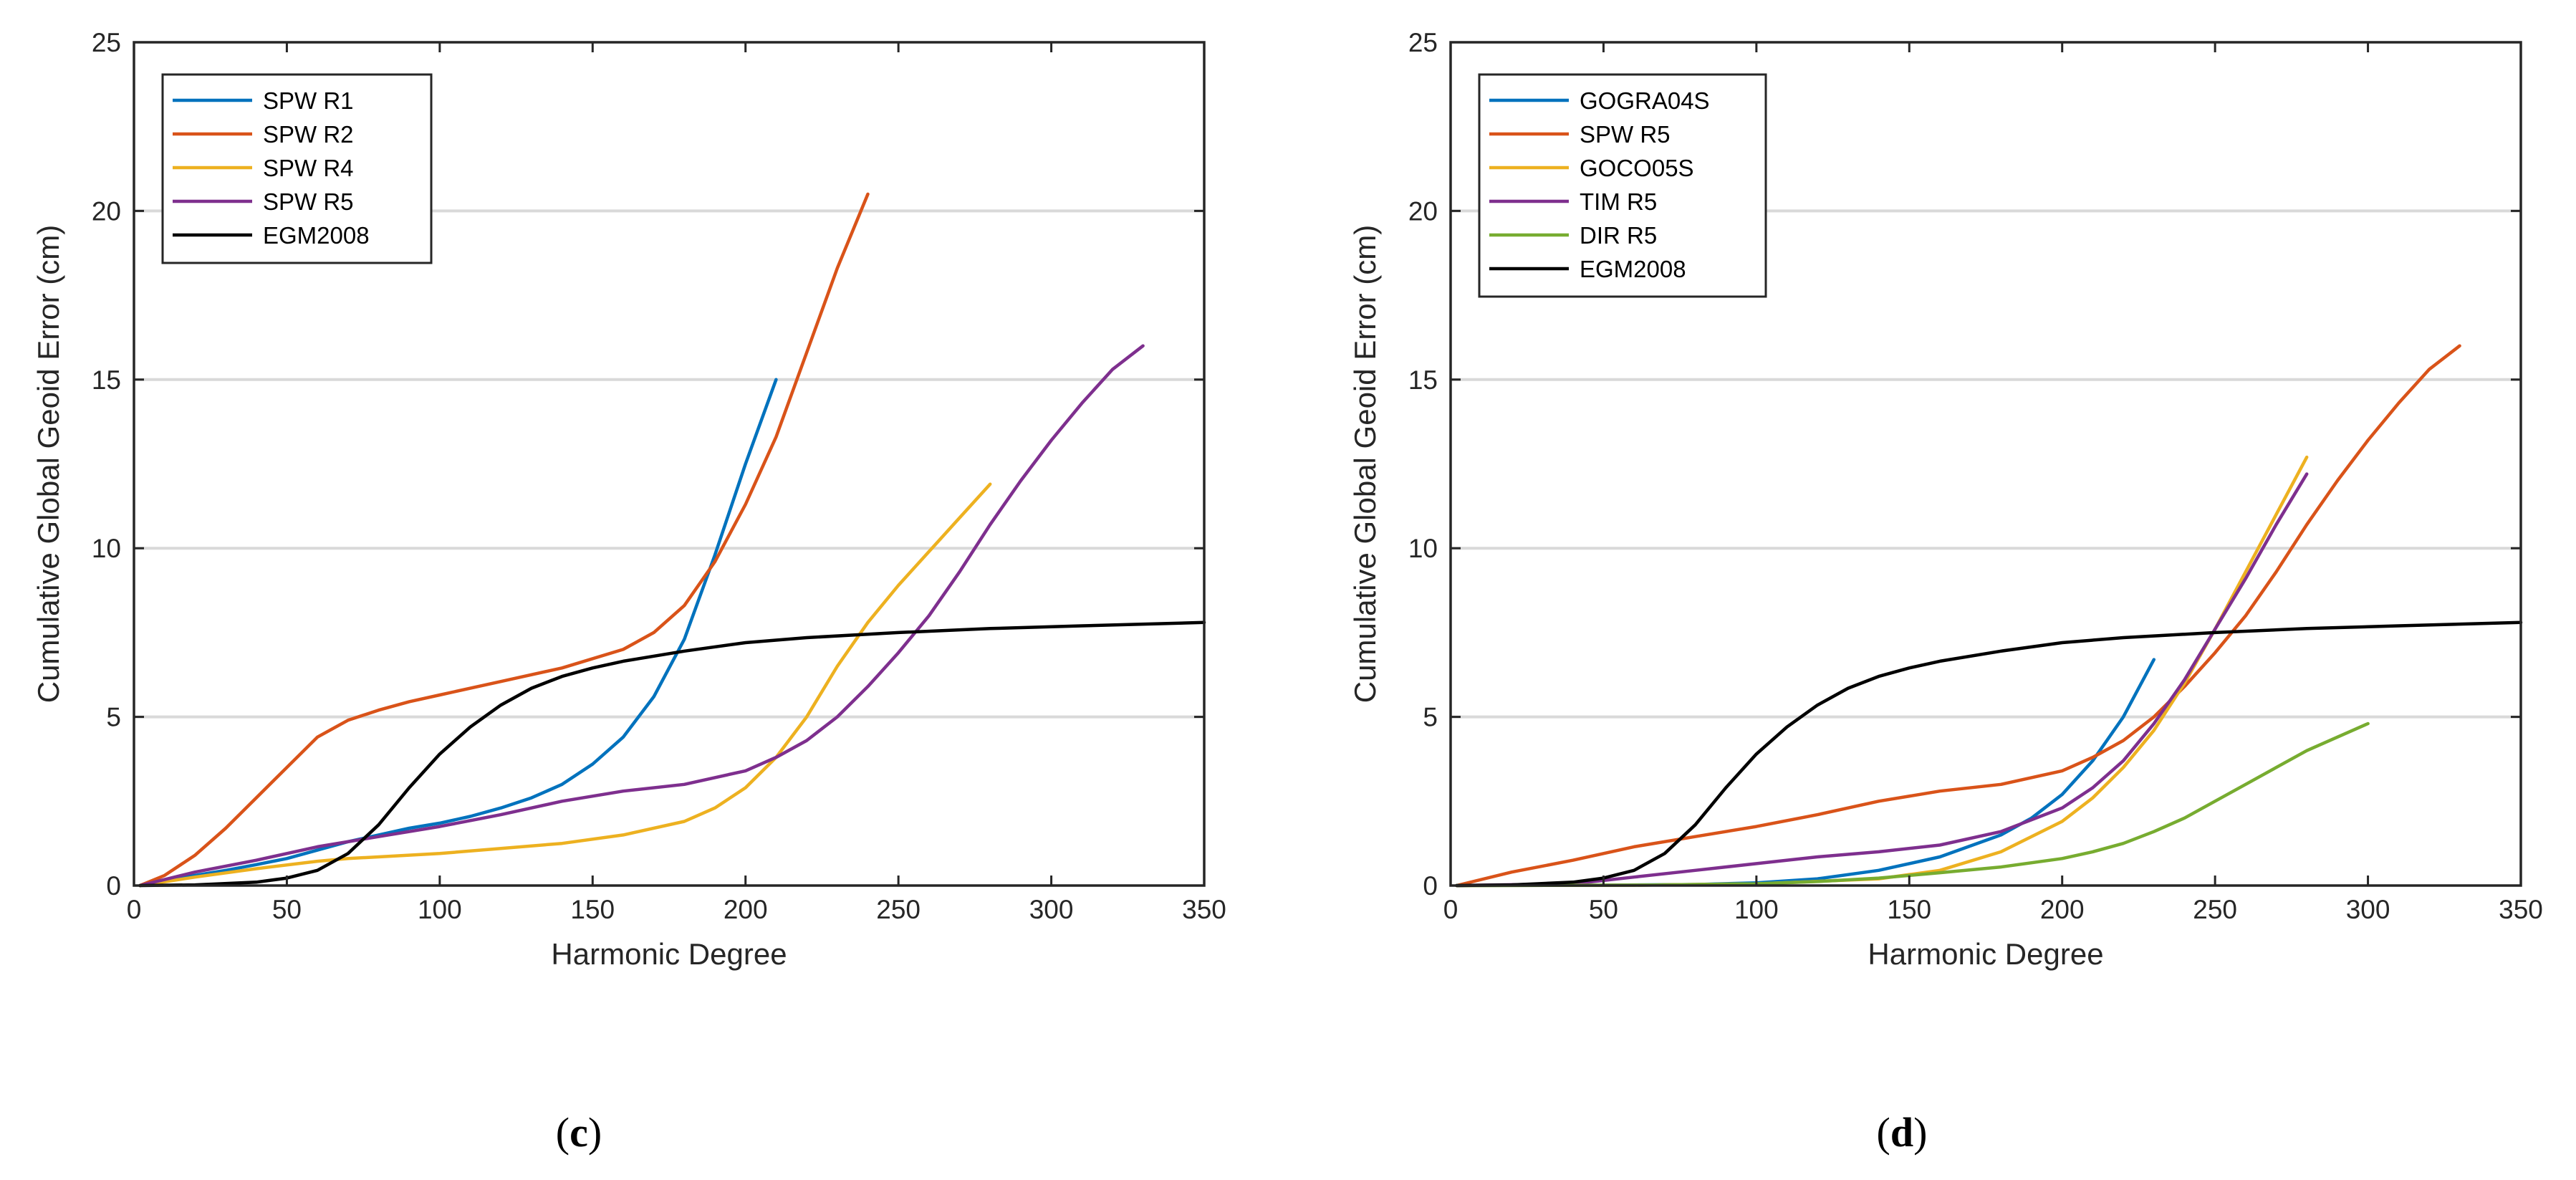  Describe the element at coordinates (1619, 235) in the screenshot. I see `legend-entry: DIR R5` at that location.